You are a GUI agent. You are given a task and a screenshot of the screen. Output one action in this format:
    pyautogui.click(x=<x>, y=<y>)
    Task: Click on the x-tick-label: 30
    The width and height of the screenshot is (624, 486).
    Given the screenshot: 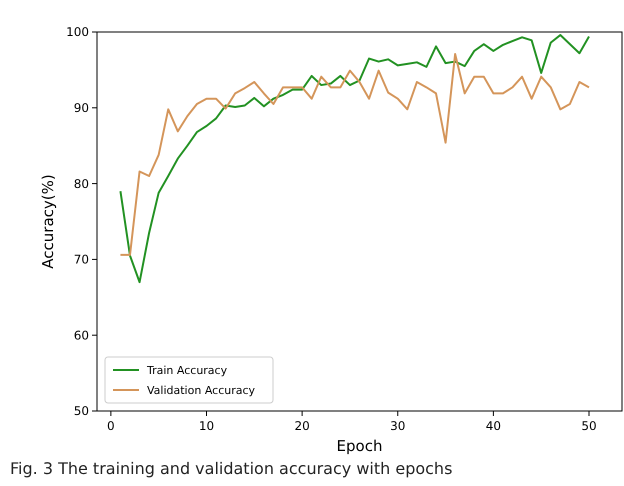 What is the action you would take?
    pyautogui.click(x=398, y=426)
    